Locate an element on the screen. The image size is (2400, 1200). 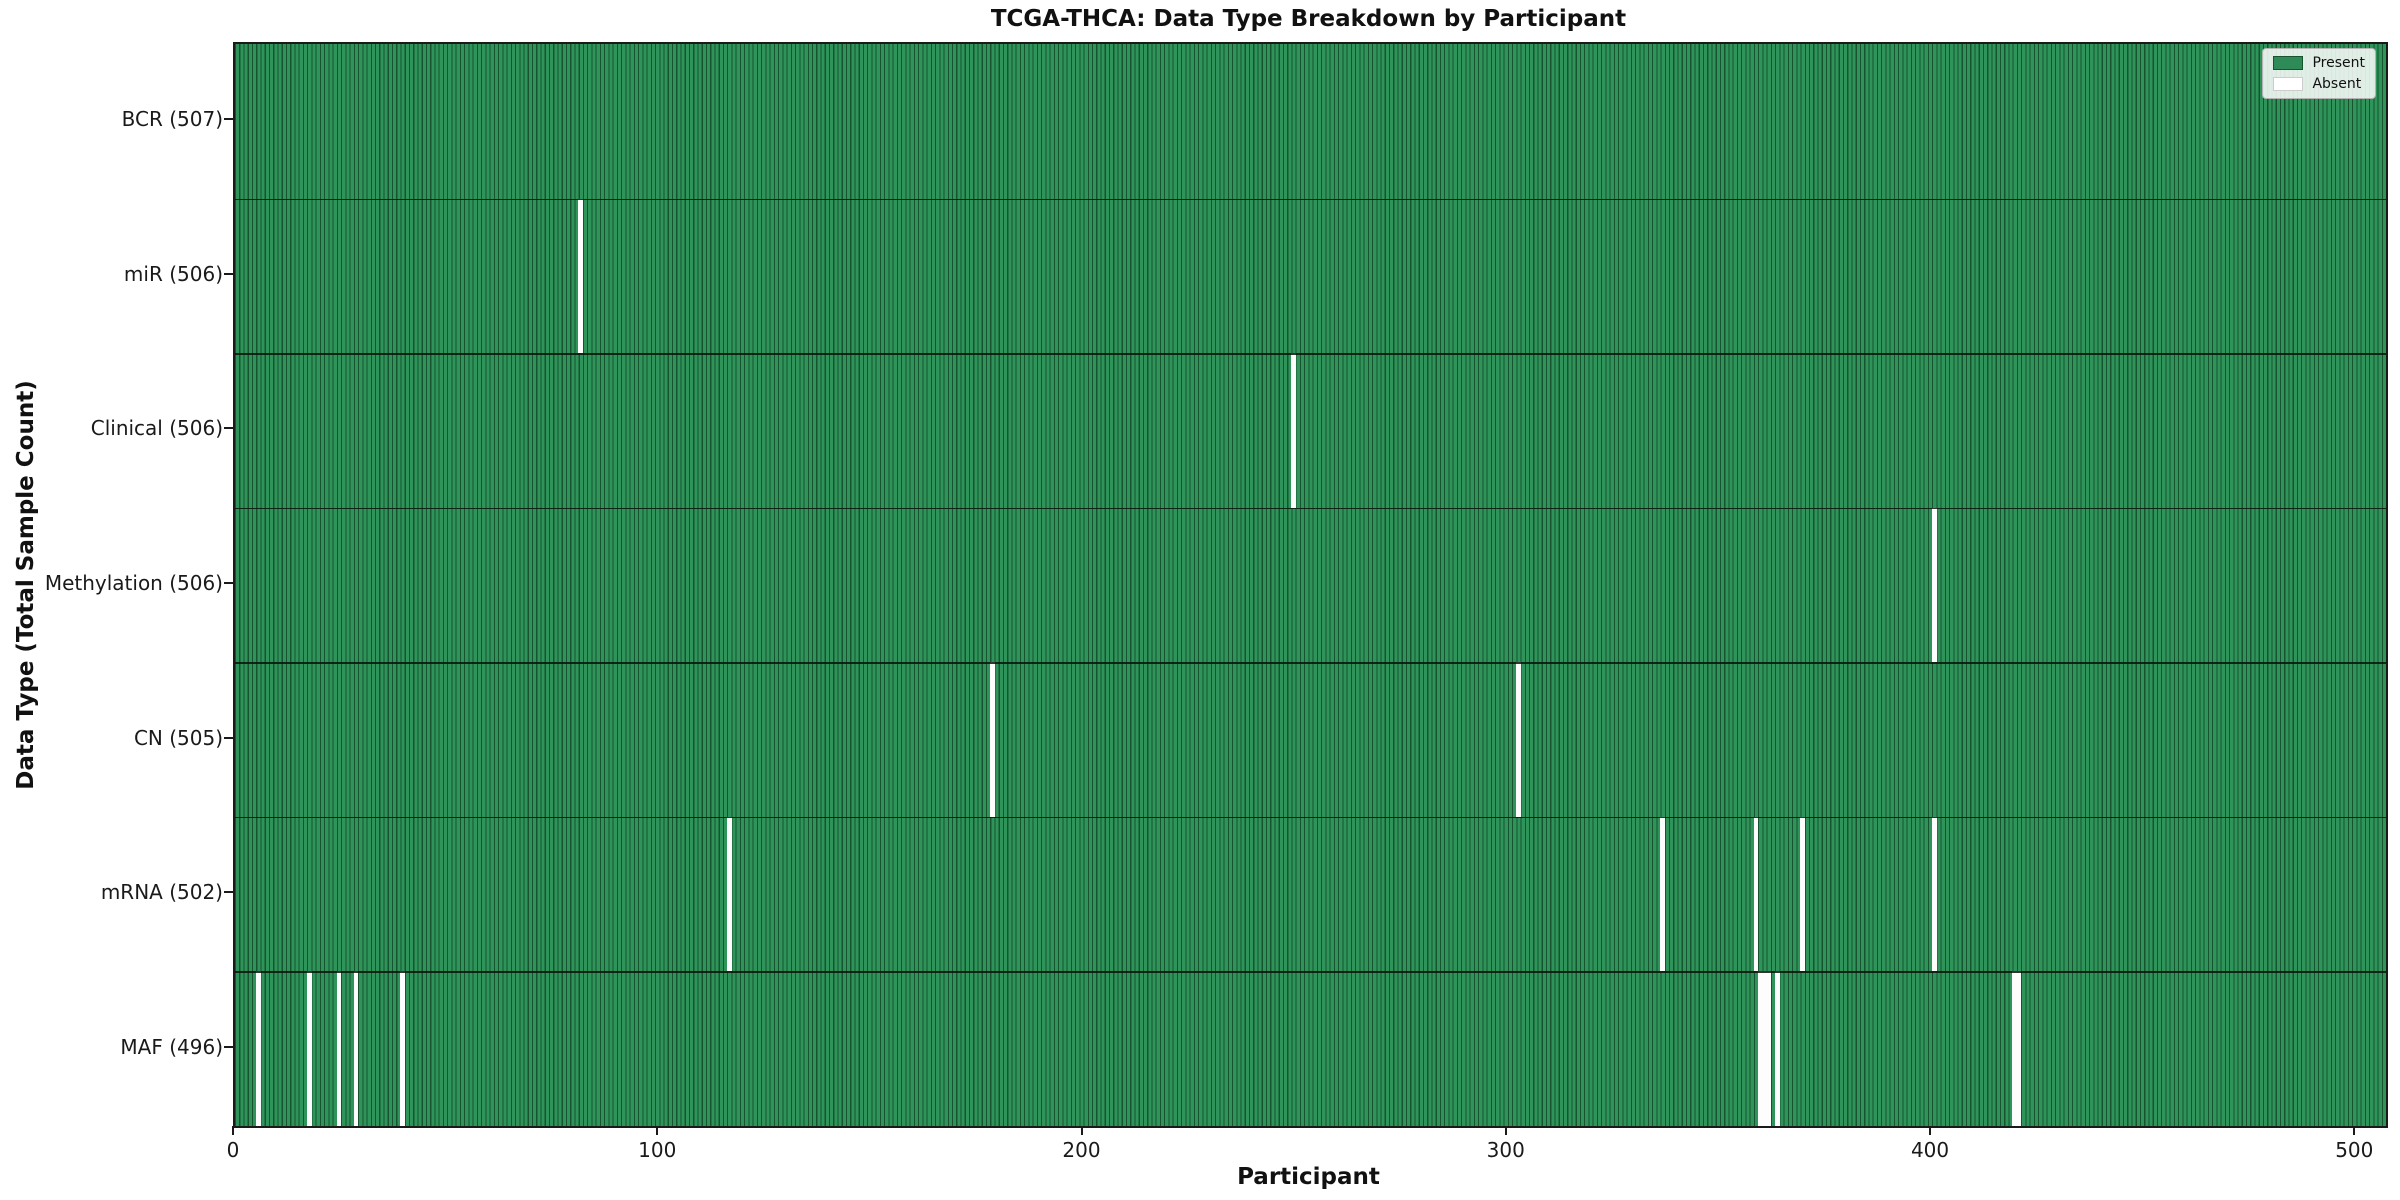
y-tick-label: MAF (496) is located at coordinates (171, 1046).